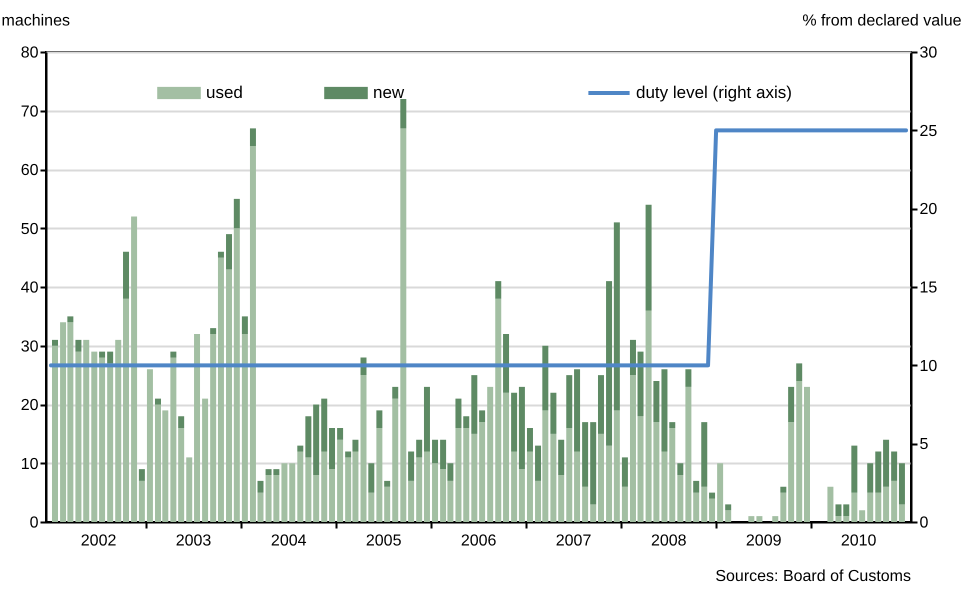 The width and height of the screenshot is (963, 602). What do you see at coordinates (478, 541) in the screenshot?
I see `x-tick-label: 2006` at bounding box center [478, 541].